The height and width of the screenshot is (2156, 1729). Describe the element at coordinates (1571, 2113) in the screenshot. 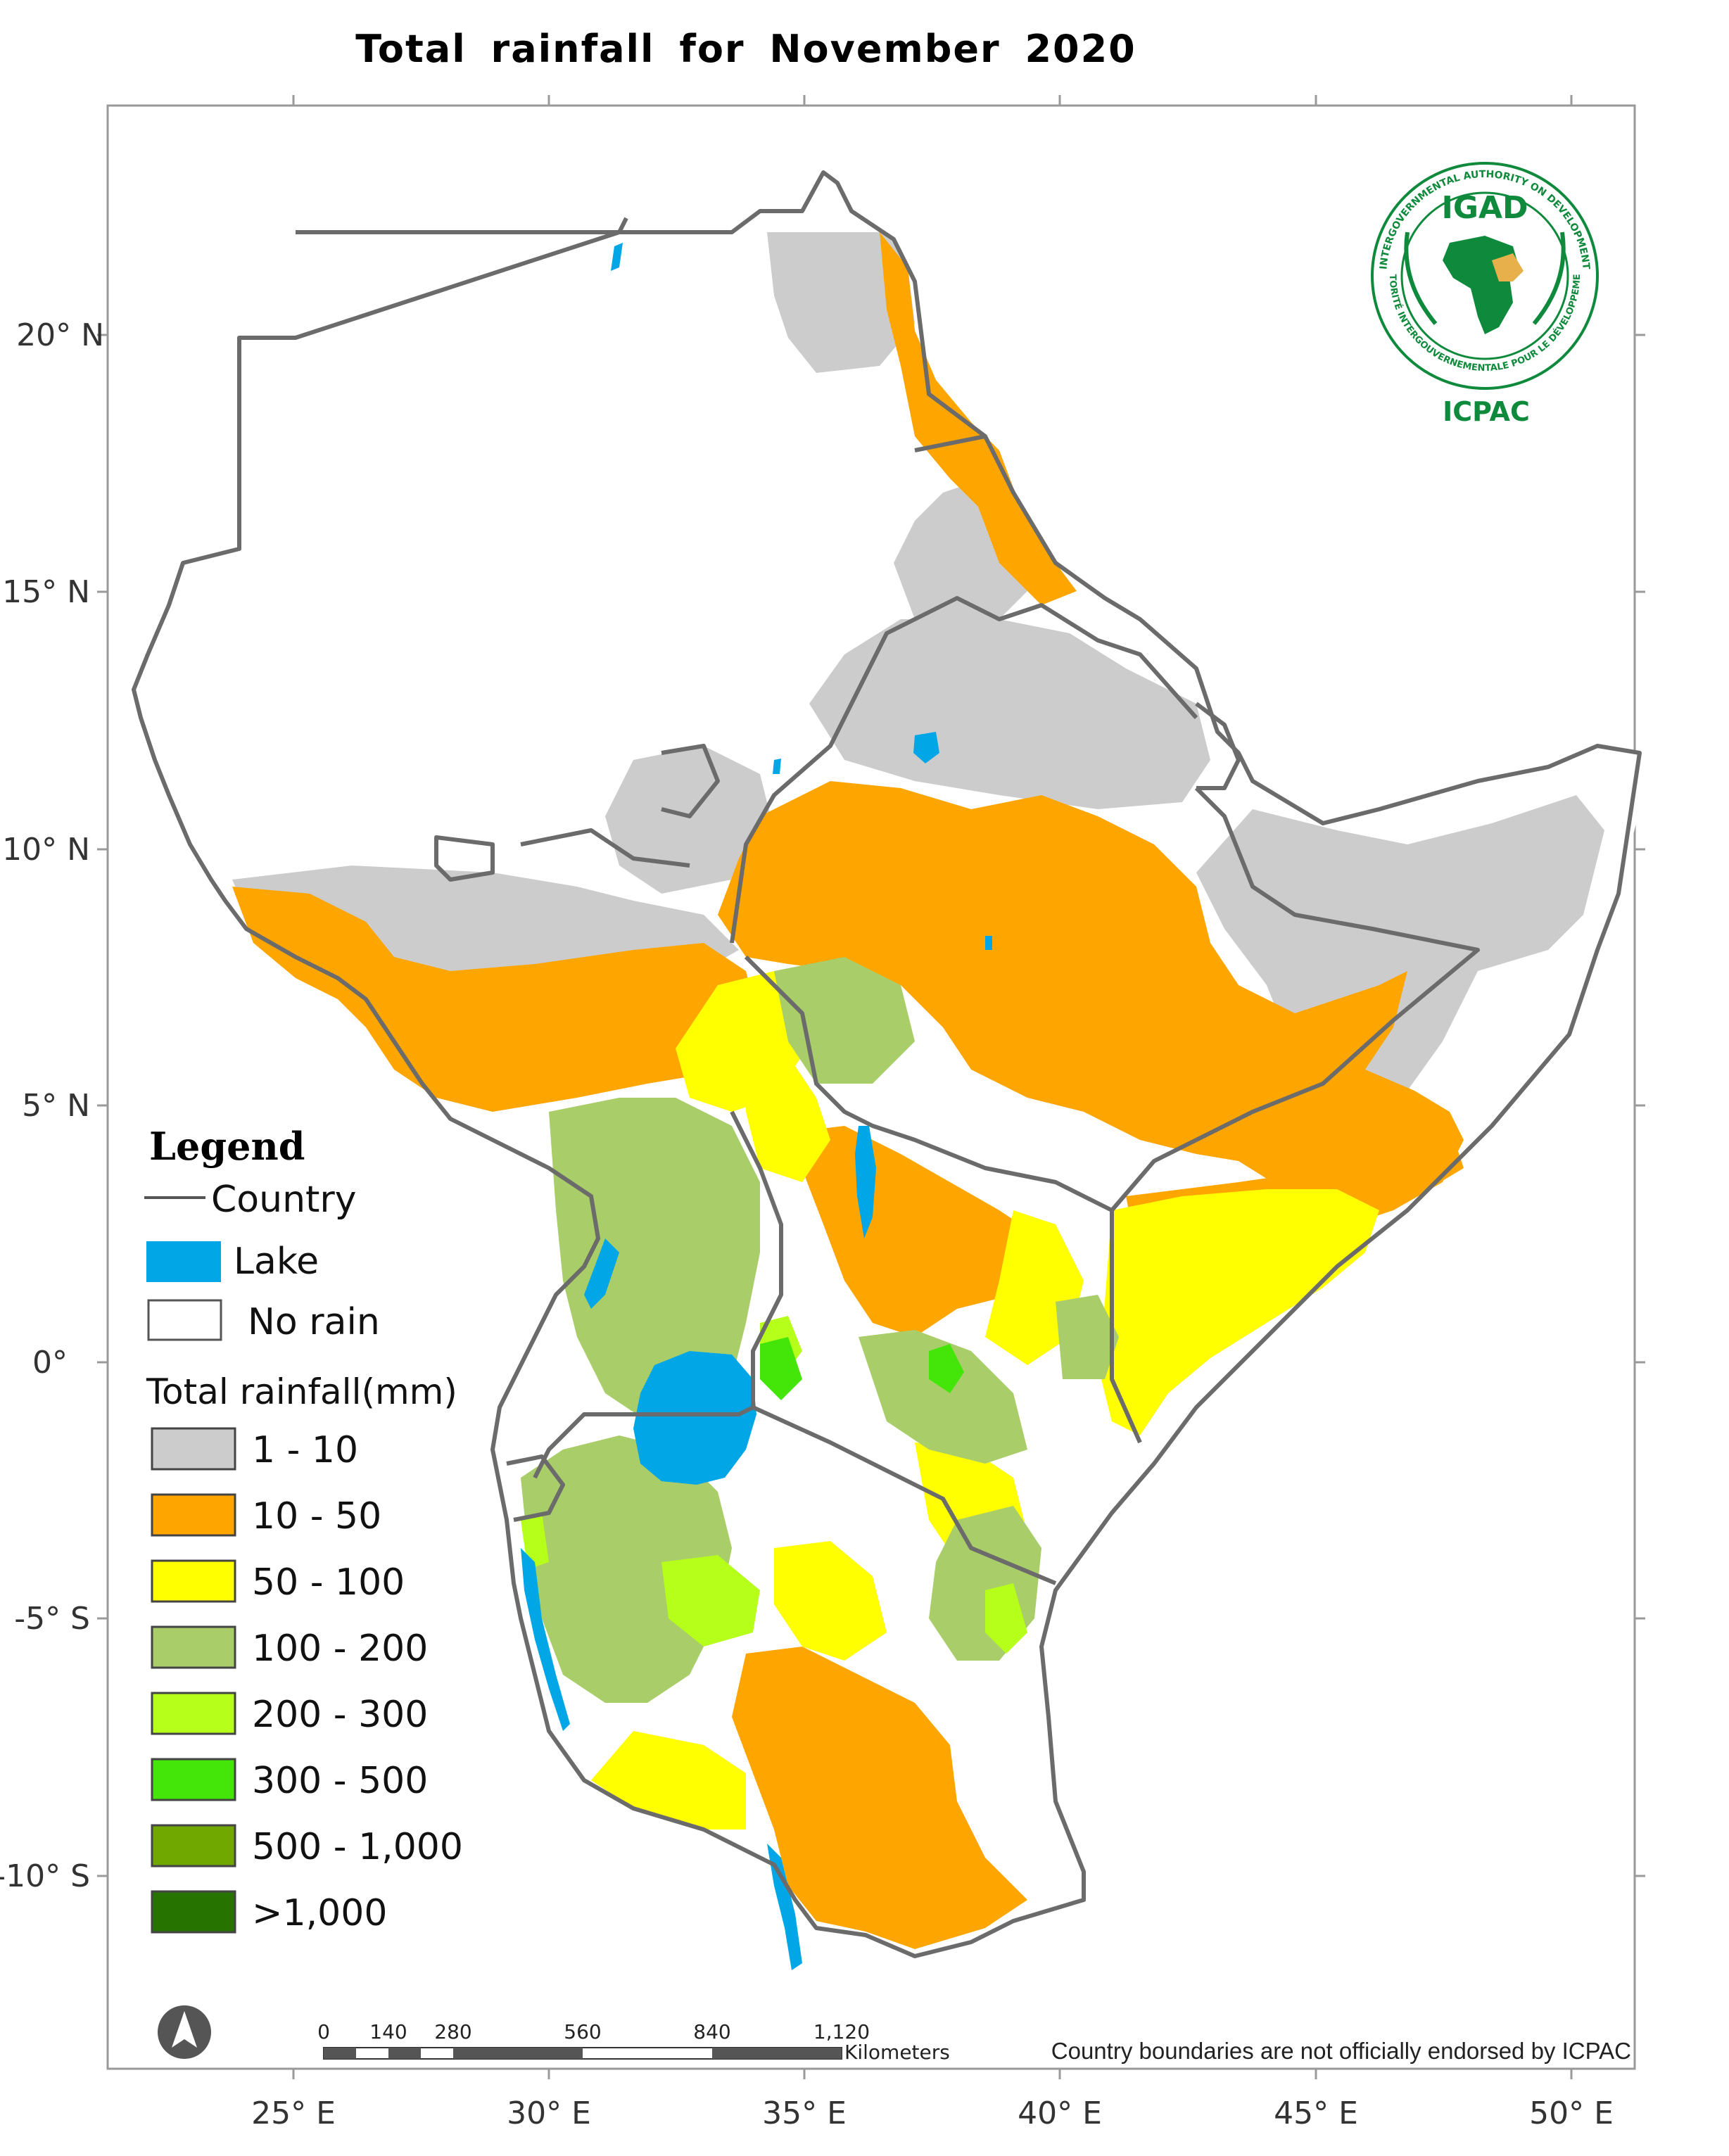

I see `x-tick-label: 50° E` at that location.